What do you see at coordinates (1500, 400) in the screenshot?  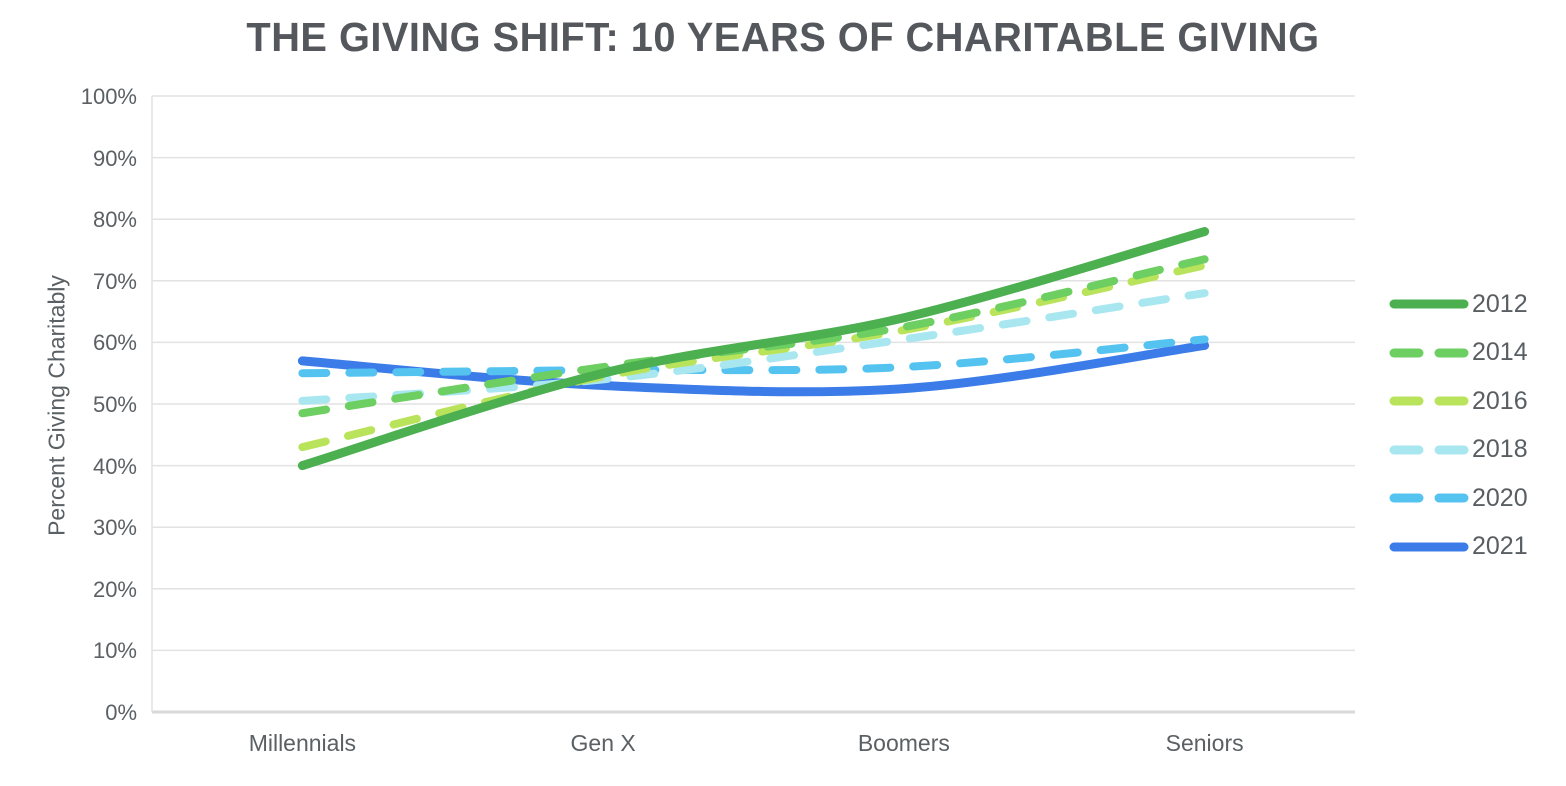 I see `legend-label-2016: 2016` at bounding box center [1500, 400].